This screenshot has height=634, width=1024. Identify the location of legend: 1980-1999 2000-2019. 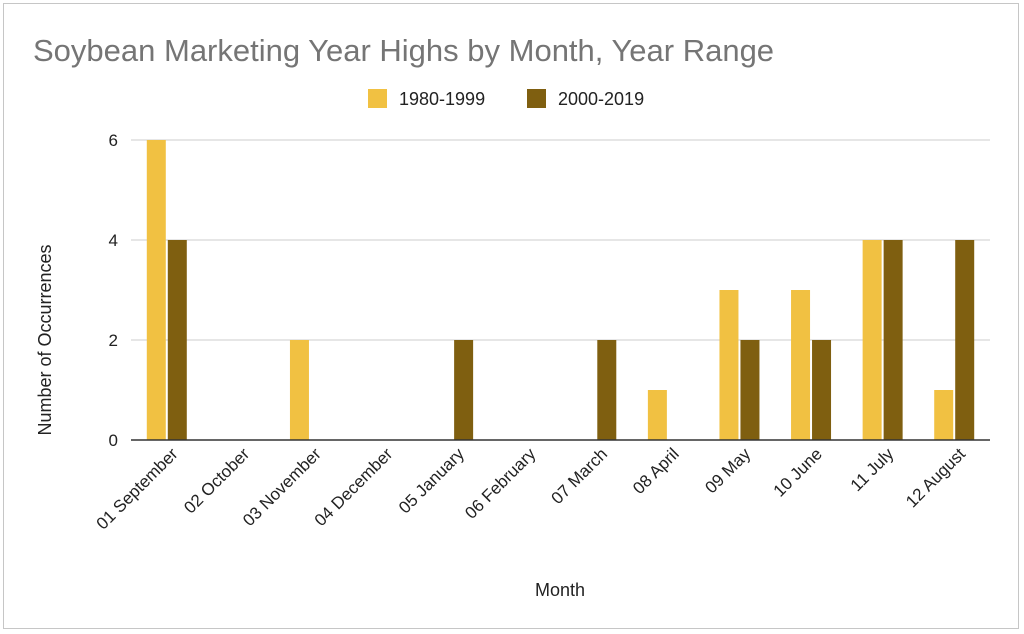
(506, 99).